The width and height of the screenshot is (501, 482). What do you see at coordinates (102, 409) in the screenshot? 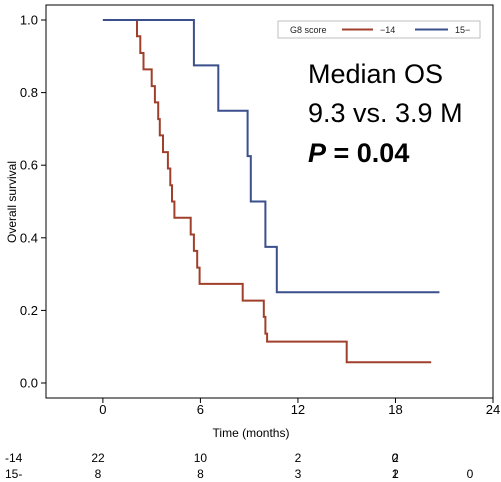
I see `x-tick-label: 0` at bounding box center [102, 409].